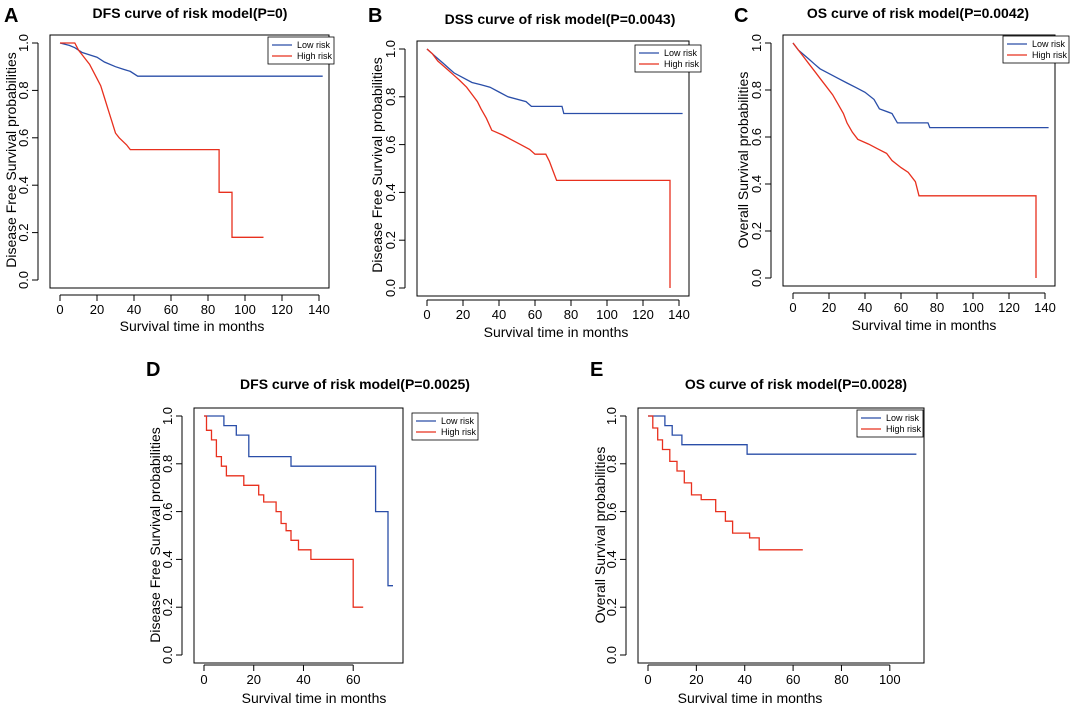  Describe the element at coordinates (315, 56) in the screenshot. I see `panel-a-legend-high-risk-label: High risk` at that location.